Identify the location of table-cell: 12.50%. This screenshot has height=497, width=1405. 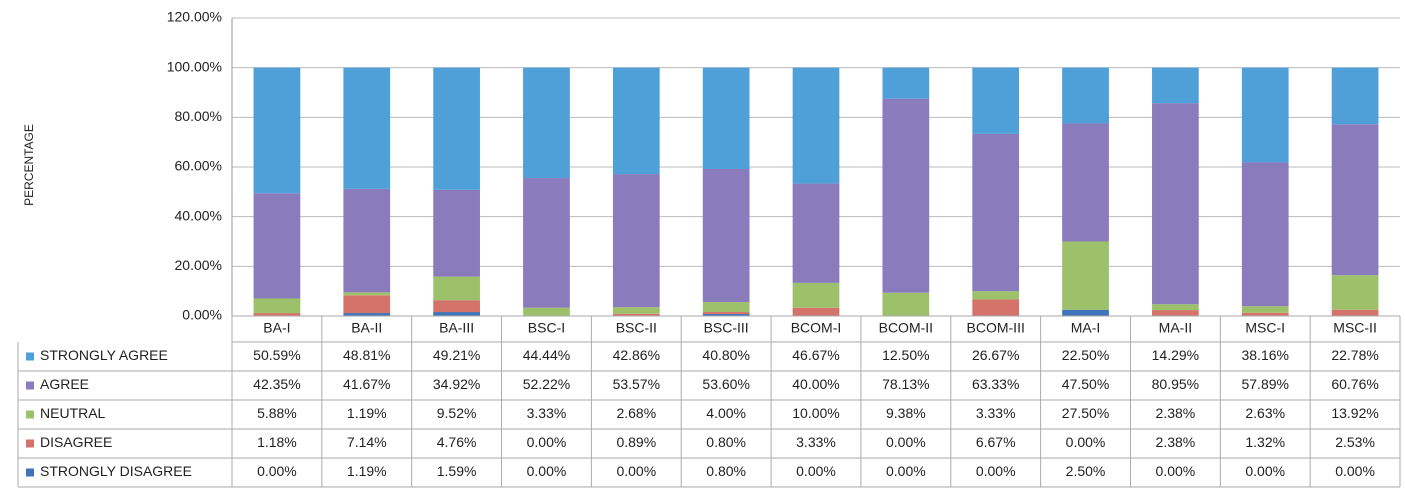
(905, 355).